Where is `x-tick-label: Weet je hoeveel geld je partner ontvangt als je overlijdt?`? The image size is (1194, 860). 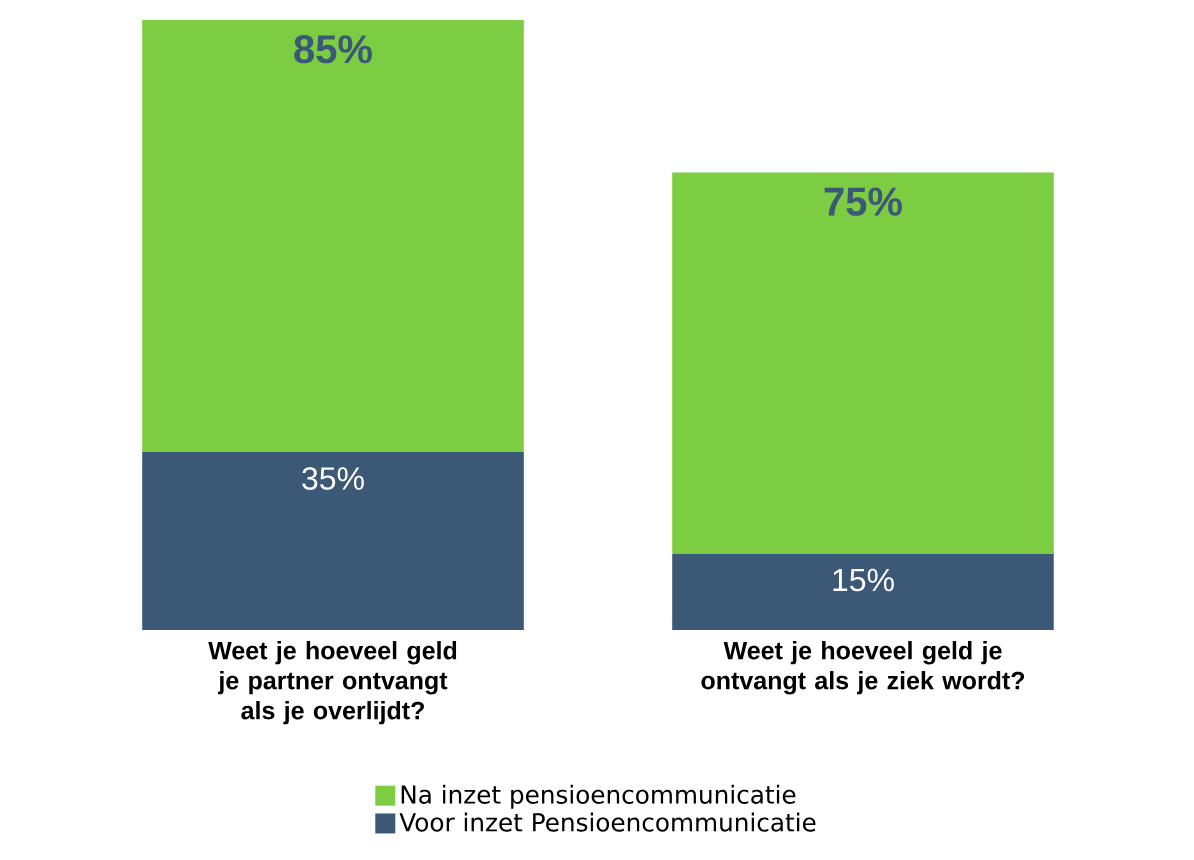 x-tick-label: Weet je hoeveel geld je partner ontvangt als je overlijdt? is located at coordinates (332, 683).